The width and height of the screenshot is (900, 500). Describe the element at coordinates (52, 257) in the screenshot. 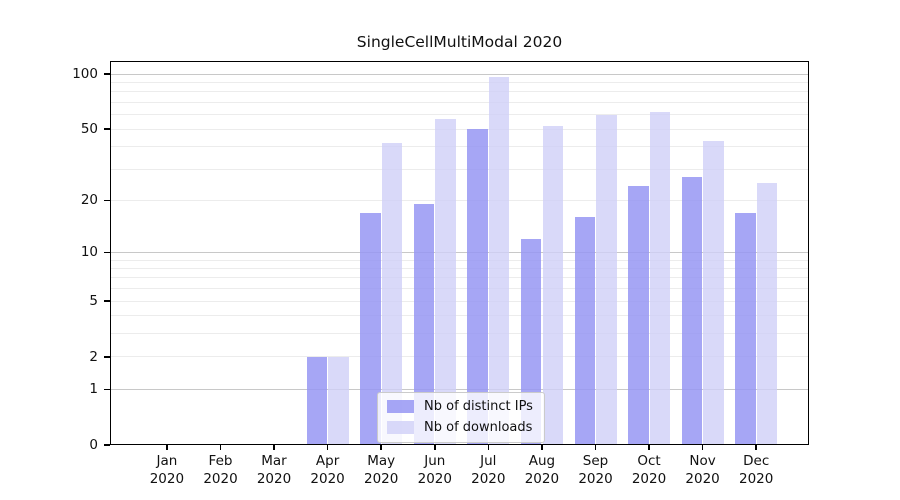

I see `y-axis-labels: 0 1 2 5 10 20 50 100` at that location.